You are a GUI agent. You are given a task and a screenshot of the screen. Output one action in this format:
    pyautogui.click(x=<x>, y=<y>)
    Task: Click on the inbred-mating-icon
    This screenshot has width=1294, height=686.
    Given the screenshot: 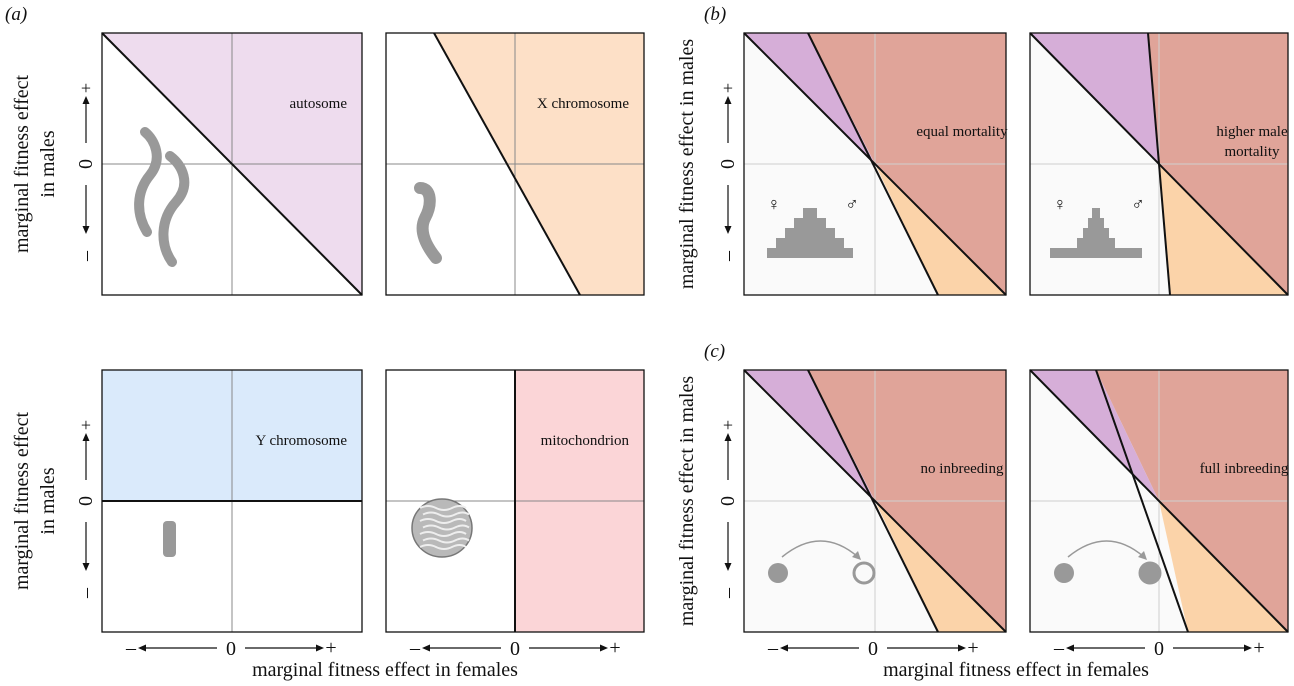 What is the action you would take?
    pyautogui.click(x=1108, y=562)
    